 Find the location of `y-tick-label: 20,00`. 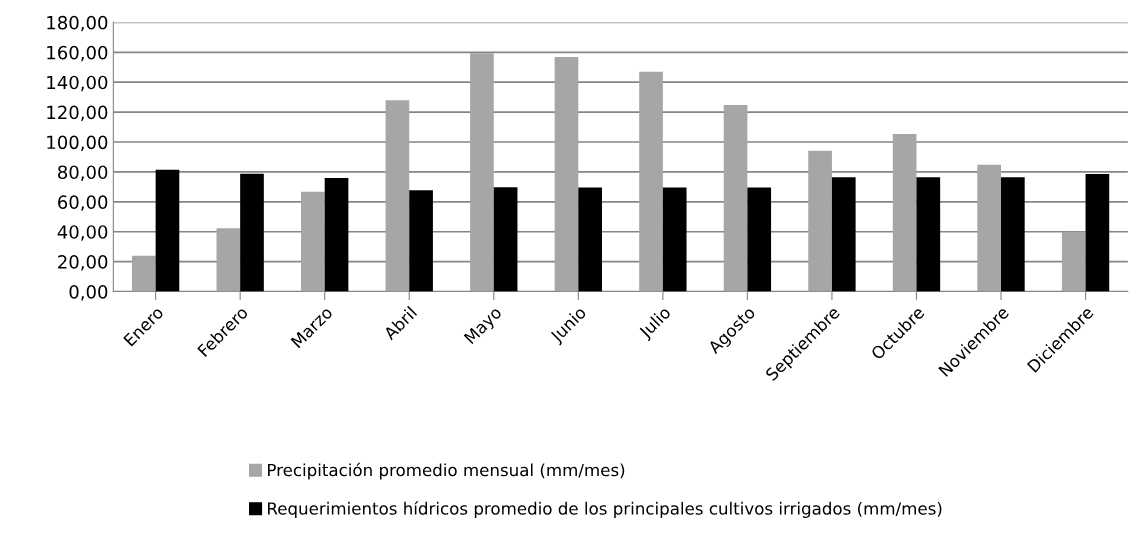

y-tick-label: 20,00 is located at coordinates (83, 263).